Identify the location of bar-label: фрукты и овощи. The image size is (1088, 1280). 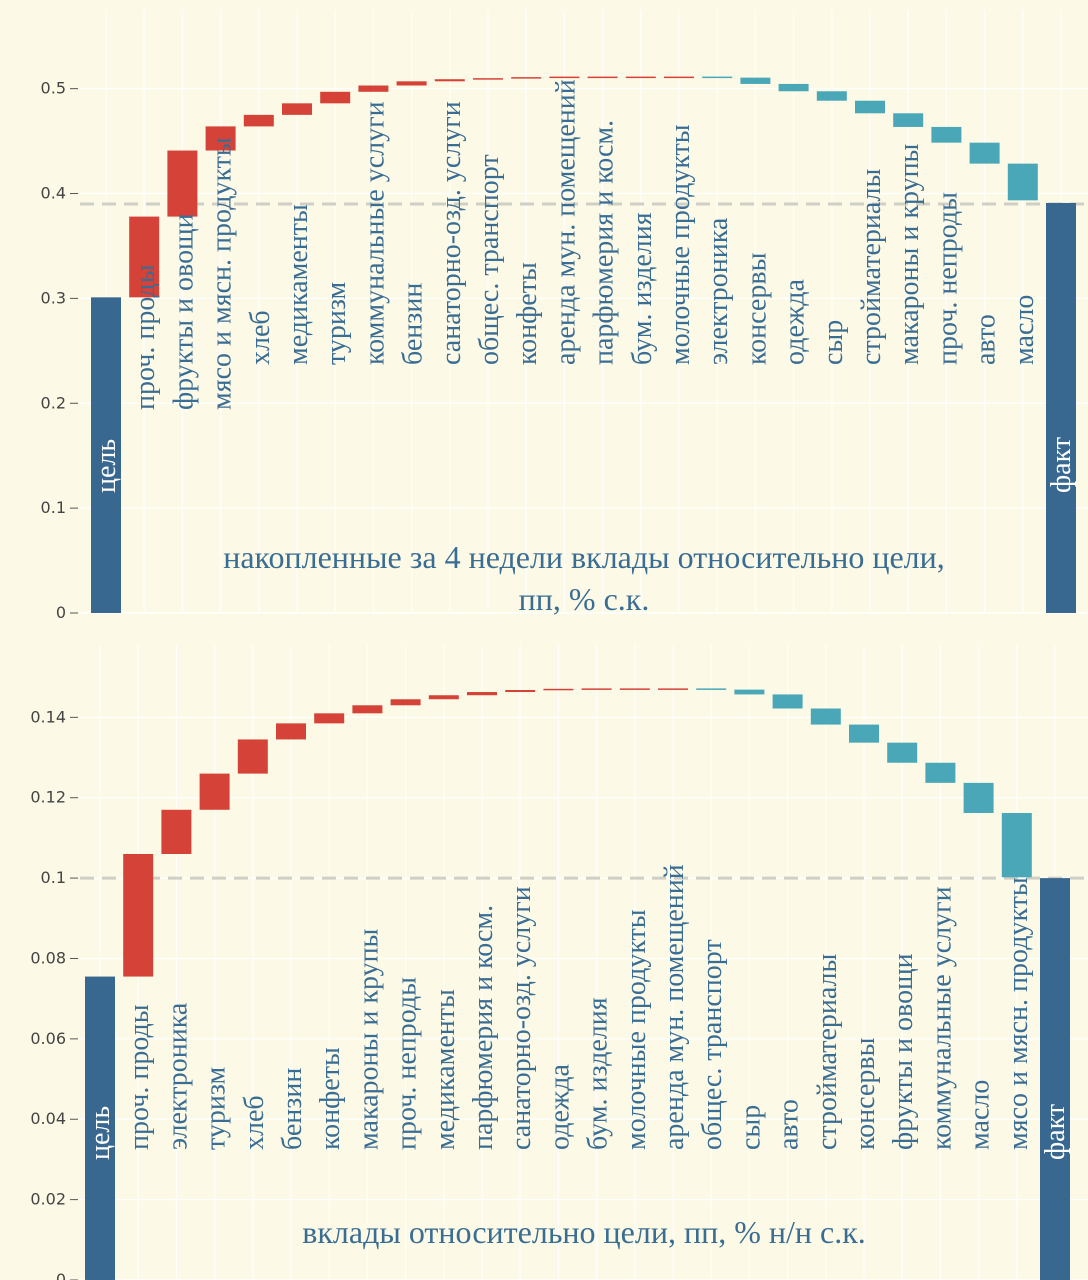
(903, 1051).